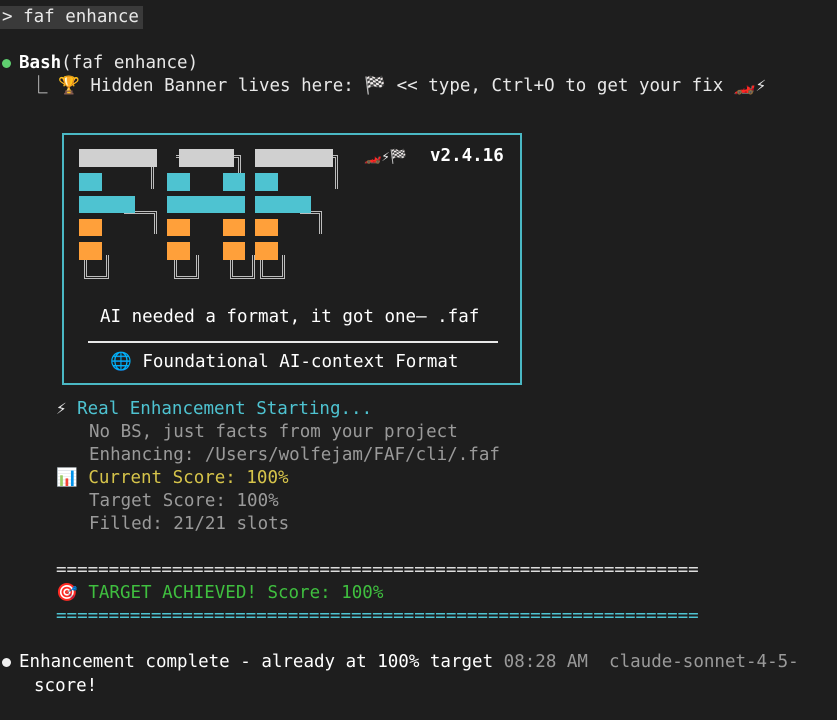 Image resolution: width=837 pixels, height=720 pixels. I want to click on globe-icon: 🌐, so click(121, 362).